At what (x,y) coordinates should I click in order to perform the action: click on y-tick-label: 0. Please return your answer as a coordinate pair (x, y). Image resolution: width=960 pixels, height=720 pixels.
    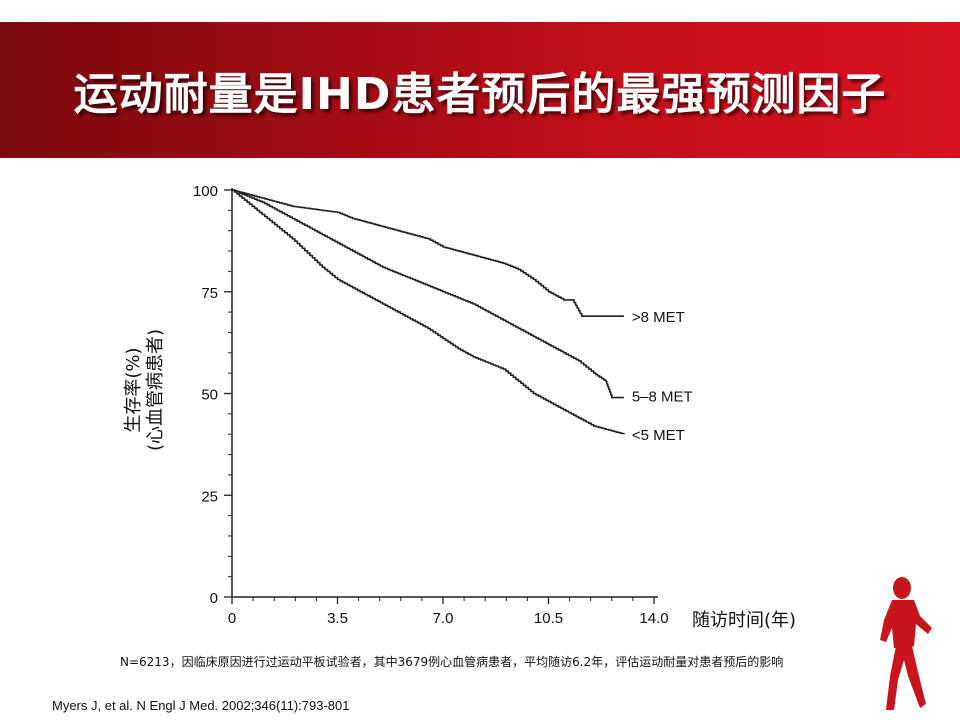
    Looking at the image, I should click on (214, 598).